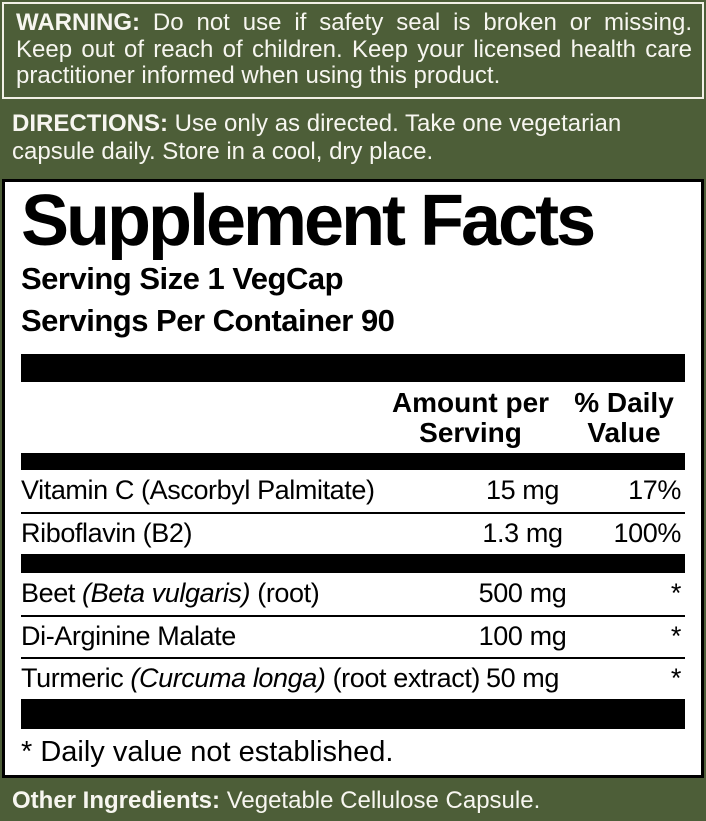 The height and width of the screenshot is (821, 706). Describe the element at coordinates (182, 278) in the screenshot. I see `serving-size: Serving Size 1 VegCap` at that location.